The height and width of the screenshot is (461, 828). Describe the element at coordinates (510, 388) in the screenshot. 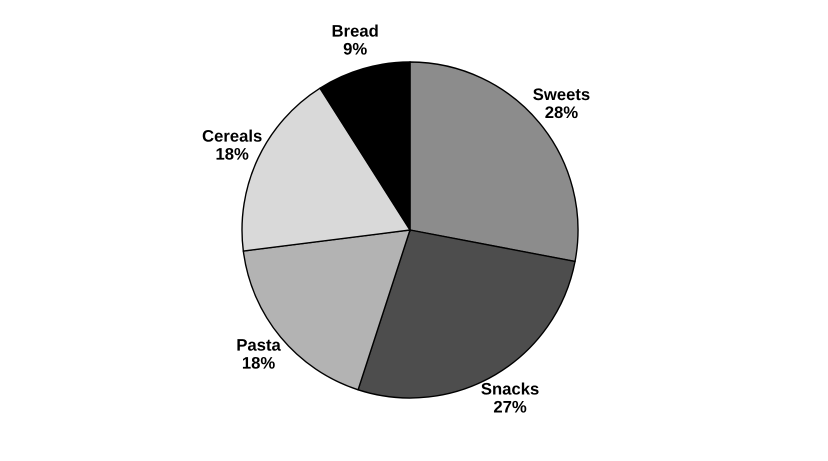

I see `slice-label: Snacks` at that location.